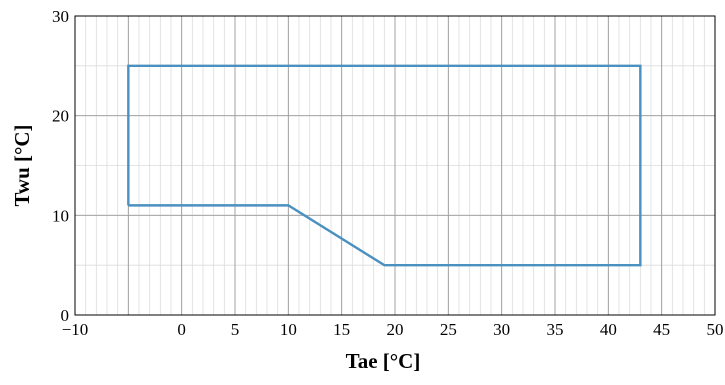 The height and width of the screenshot is (385, 725). Describe the element at coordinates (288, 329) in the screenshot. I see `x-tick-label: 10` at that location.